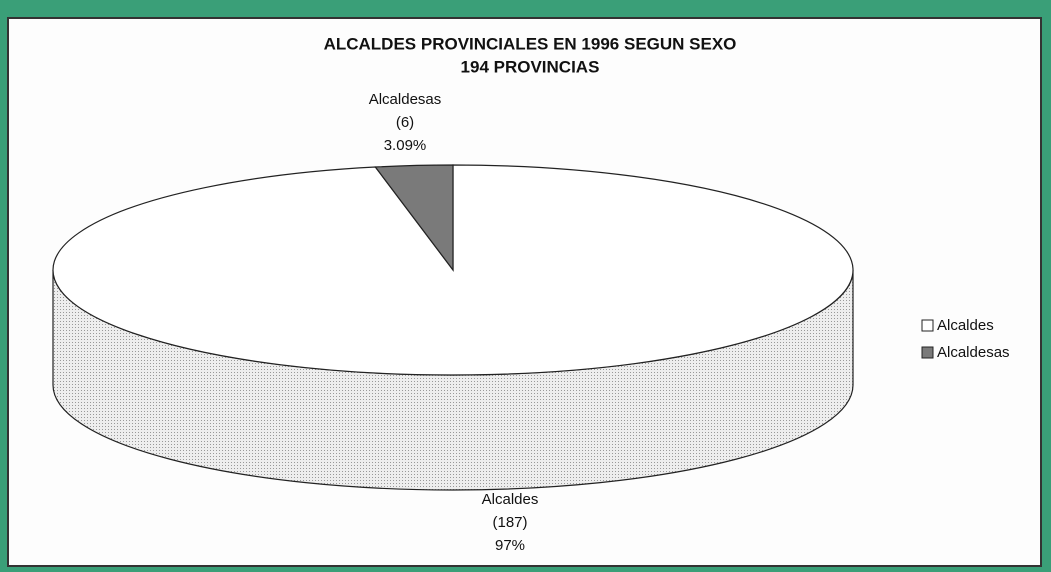  I want to click on slice-label: Alcaldesas, so click(405, 99).